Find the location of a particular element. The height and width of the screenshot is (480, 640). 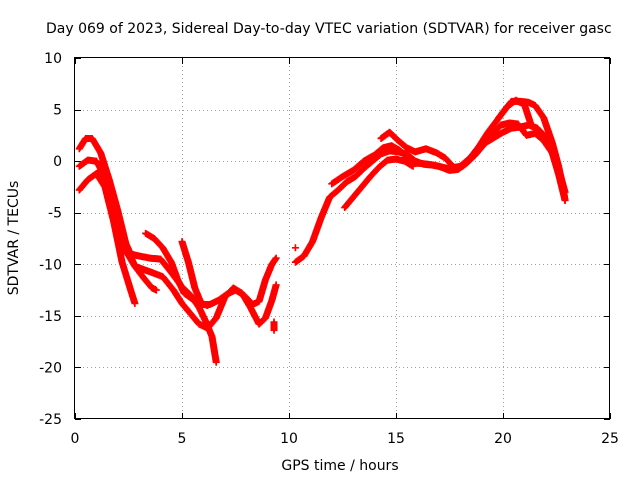

y-tick-label: 5 is located at coordinates (57, 111).